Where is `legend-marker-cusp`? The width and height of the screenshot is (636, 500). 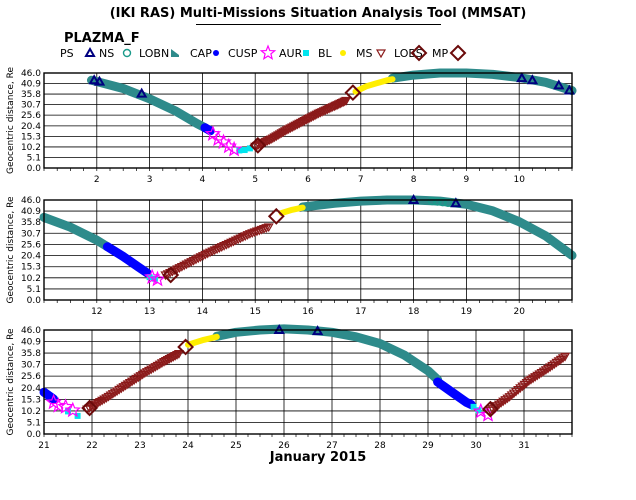
legend-marker-cusp is located at coordinates (268, 52).